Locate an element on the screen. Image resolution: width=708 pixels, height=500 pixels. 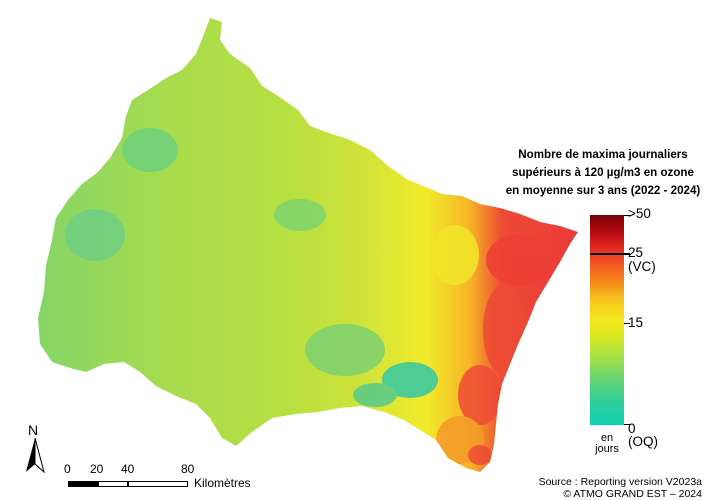
scale-label-80: 80 is located at coordinates (188, 469).